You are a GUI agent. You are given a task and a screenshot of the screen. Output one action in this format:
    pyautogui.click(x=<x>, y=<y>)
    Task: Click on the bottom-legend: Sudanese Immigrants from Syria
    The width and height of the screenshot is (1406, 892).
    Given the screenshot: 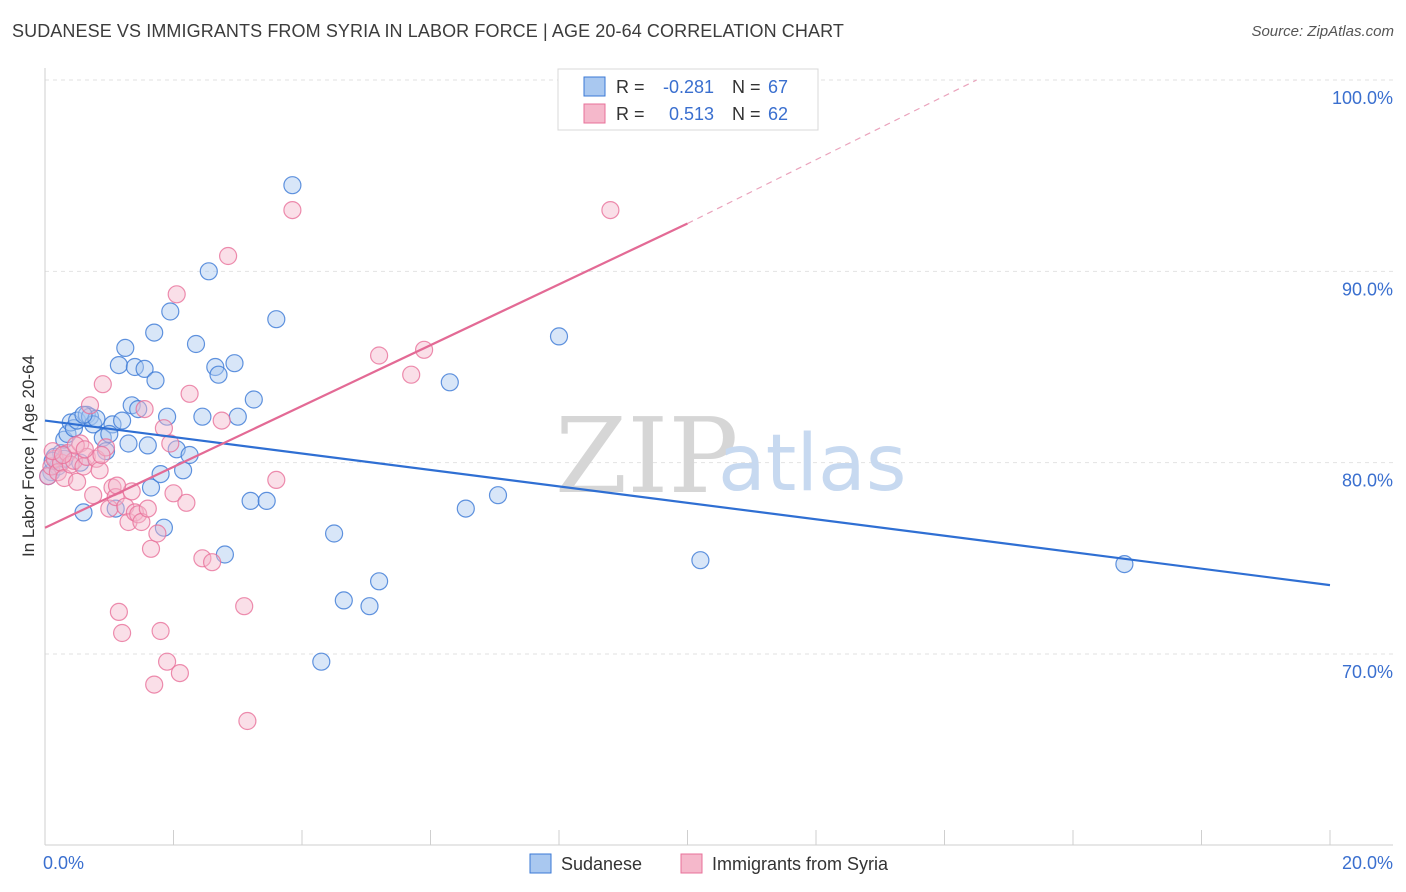 What is the action you would take?
    pyautogui.click(x=709, y=863)
    